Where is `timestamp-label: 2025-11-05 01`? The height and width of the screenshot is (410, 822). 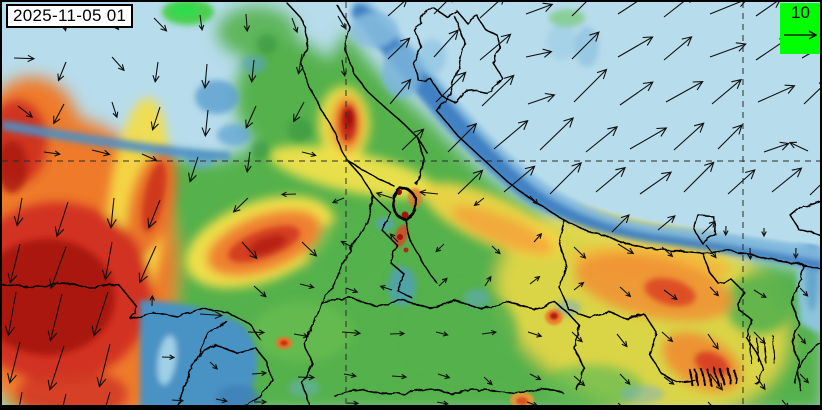 timestamp-label: 2025-11-05 01 is located at coordinates (70, 15).